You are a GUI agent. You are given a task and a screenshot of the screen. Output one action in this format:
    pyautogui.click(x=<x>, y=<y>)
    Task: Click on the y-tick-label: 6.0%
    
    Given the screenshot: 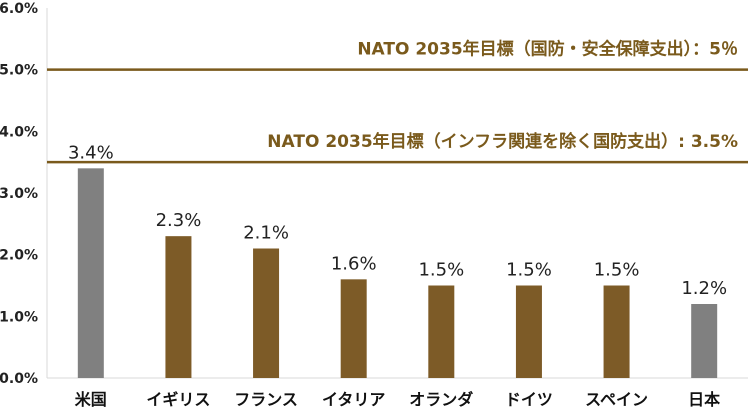 What is the action you would take?
    pyautogui.click(x=19, y=9)
    